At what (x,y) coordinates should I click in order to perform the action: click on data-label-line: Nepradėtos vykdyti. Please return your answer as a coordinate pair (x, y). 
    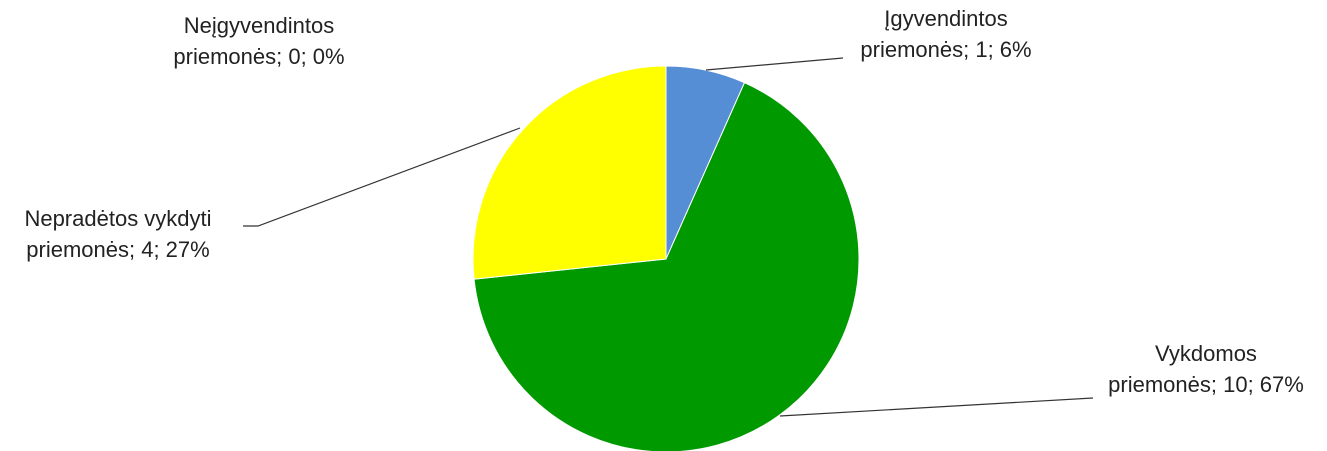
    Looking at the image, I should click on (117, 218).